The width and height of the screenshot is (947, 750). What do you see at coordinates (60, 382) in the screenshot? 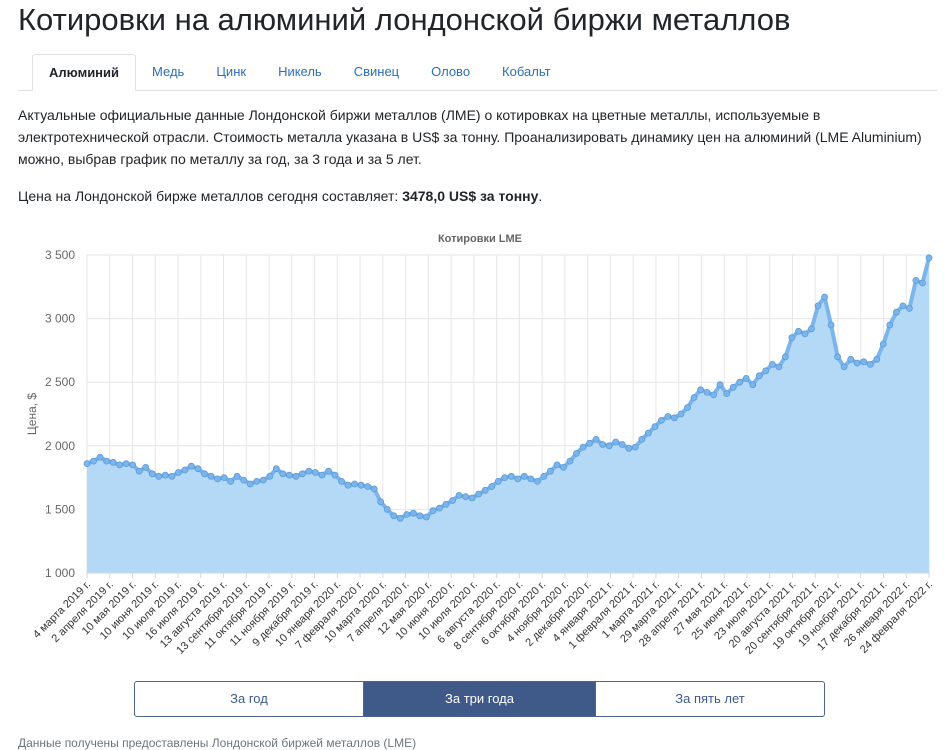
I see `y-tick-label: 2 500` at bounding box center [60, 382].